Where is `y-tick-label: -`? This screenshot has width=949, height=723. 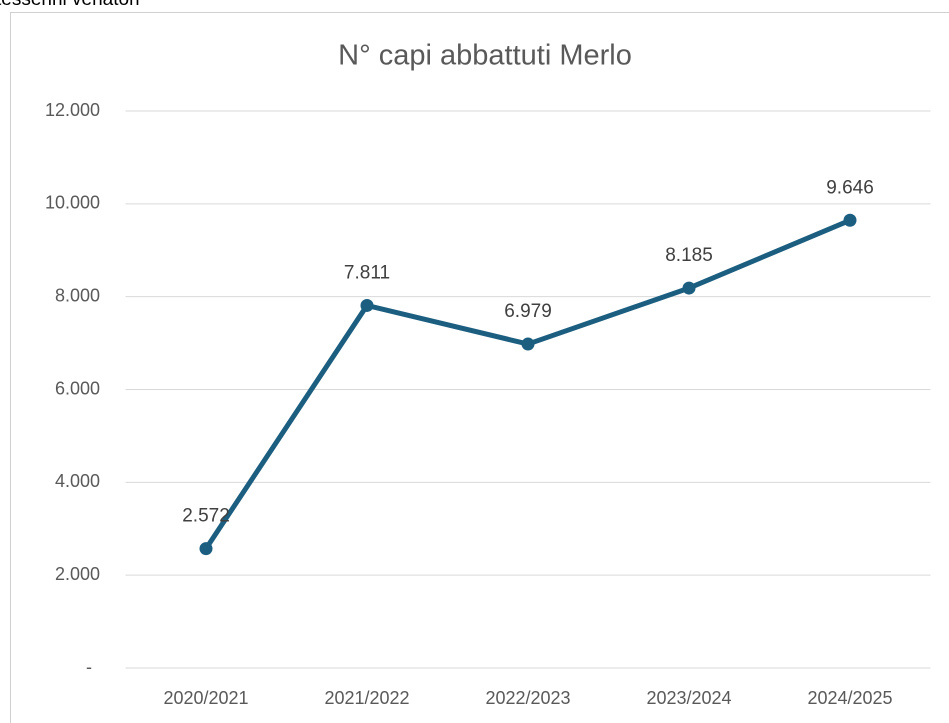 y-tick-label: - is located at coordinates (89, 667).